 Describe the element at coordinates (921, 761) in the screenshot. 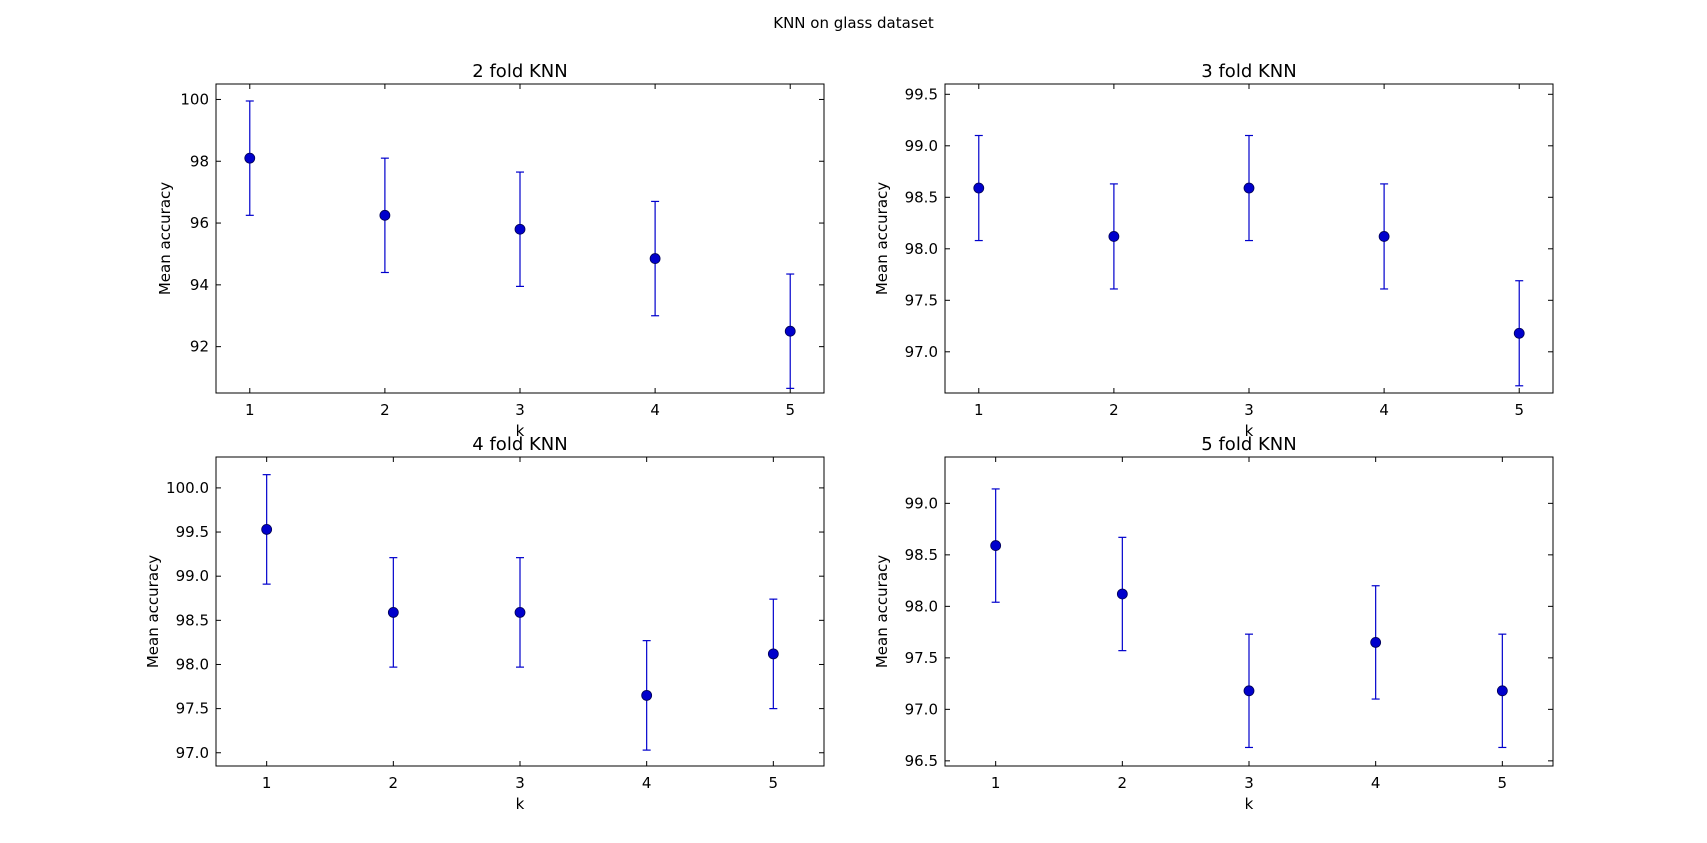

I see `y-tick-label: 96.5` at that location.